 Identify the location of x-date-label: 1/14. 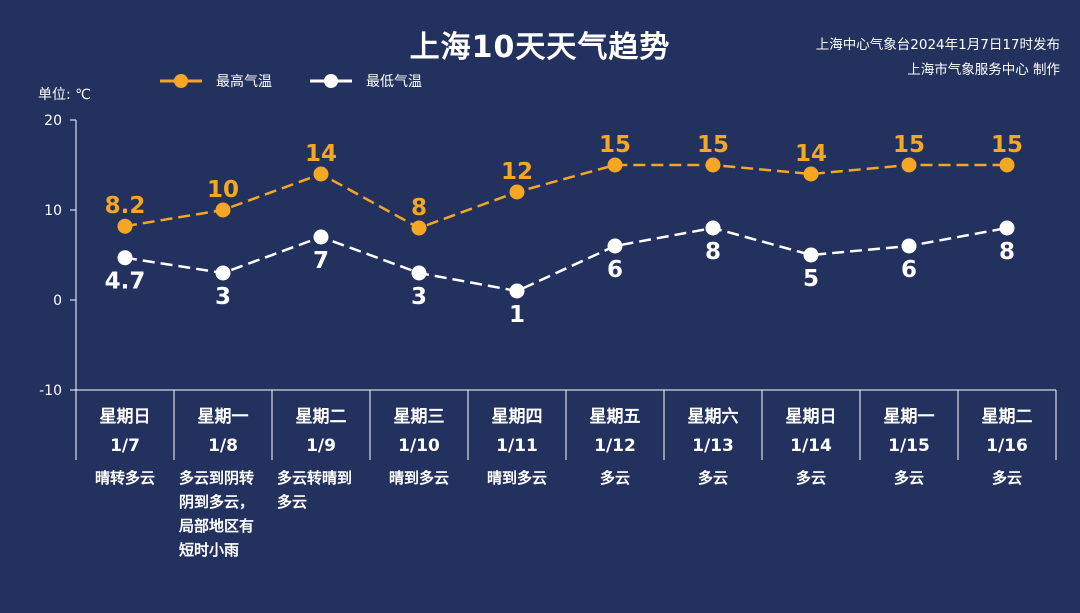
(811, 446).